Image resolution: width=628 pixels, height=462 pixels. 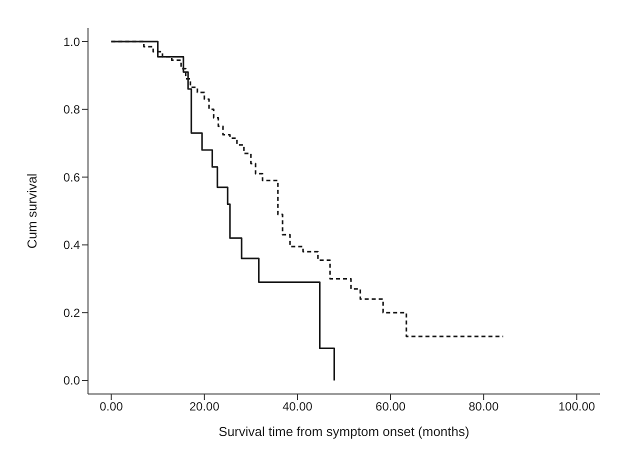 I want to click on x-tick-label: 80.00, so click(x=483, y=407).